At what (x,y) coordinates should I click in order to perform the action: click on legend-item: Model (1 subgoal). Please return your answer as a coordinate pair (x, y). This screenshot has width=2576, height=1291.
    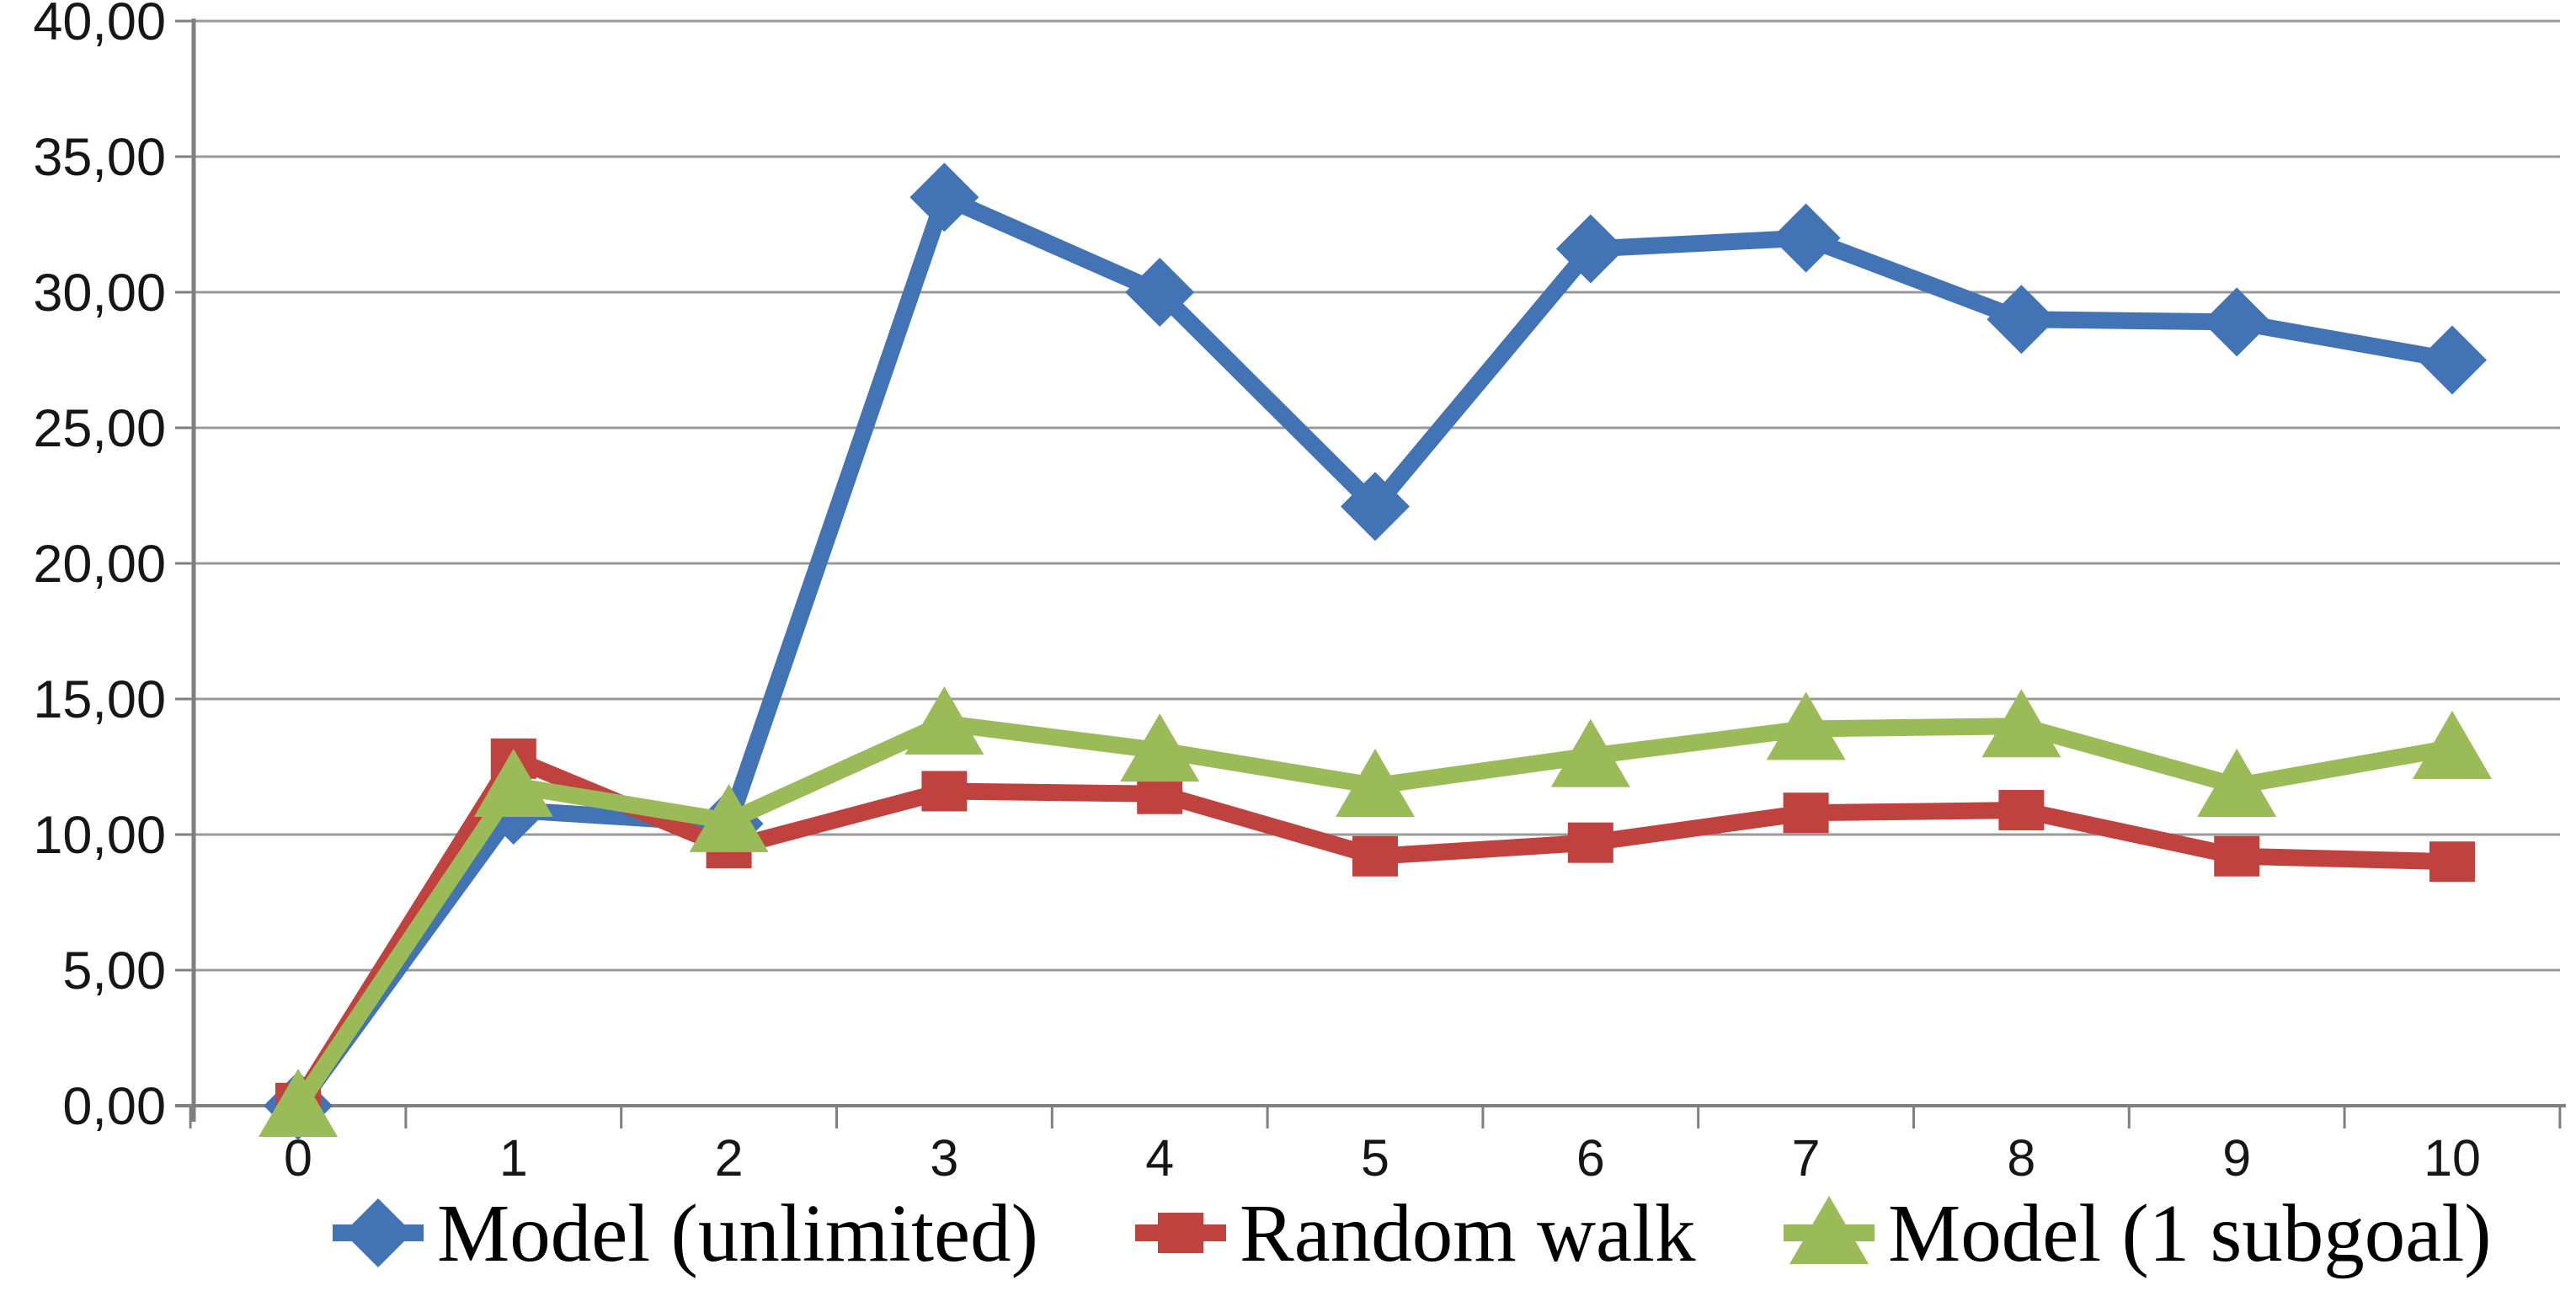
    Looking at the image, I should click on (2138, 1233).